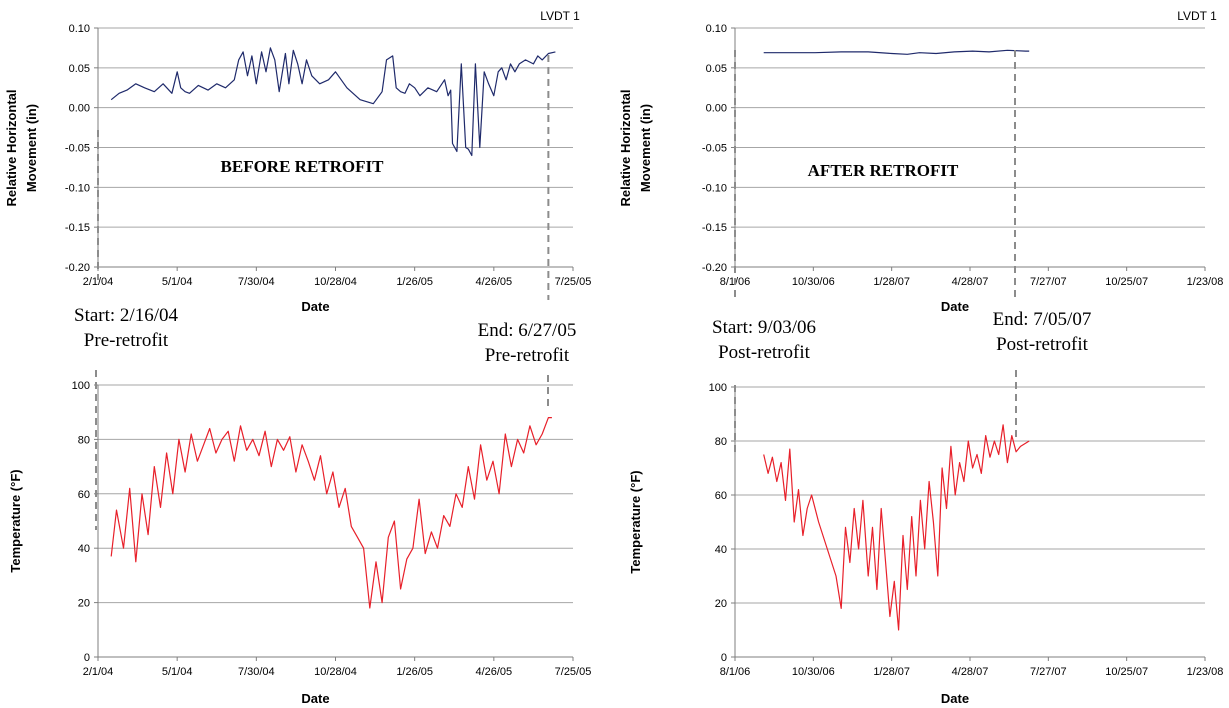 This screenshot has width=1229, height=708. What do you see at coordinates (126, 315) in the screenshot?
I see `annotation-start-pre-line1: Start: 2/16/04` at bounding box center [126, 315].